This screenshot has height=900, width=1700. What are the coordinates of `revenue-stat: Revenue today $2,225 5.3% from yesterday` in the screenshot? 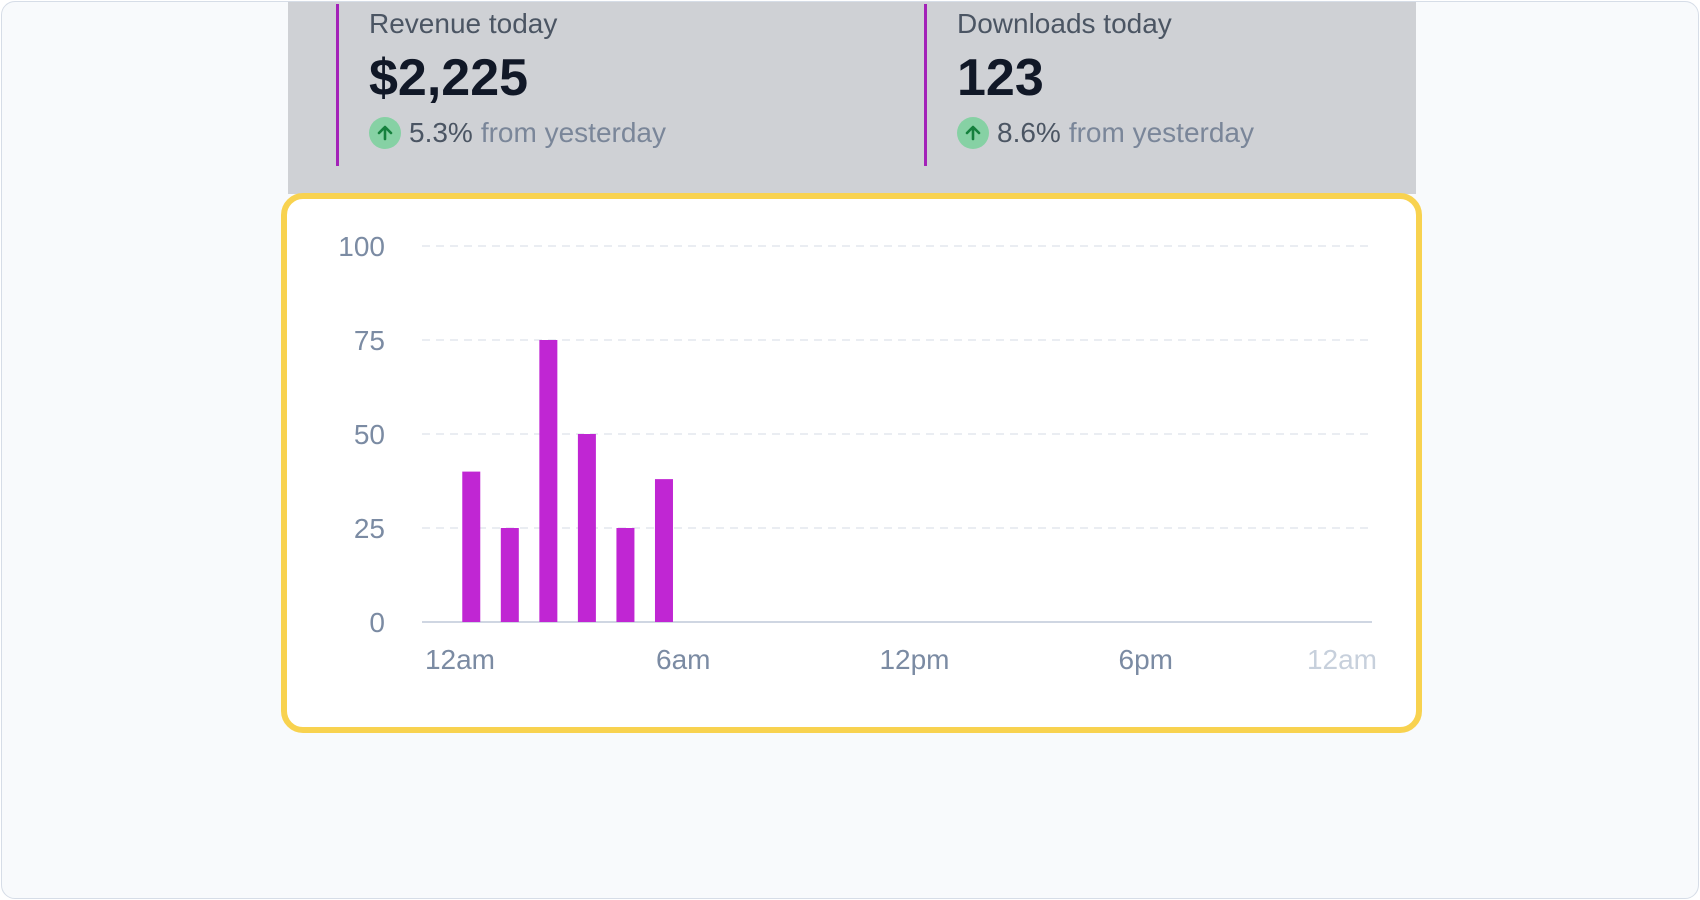 It's located at (606, 85).